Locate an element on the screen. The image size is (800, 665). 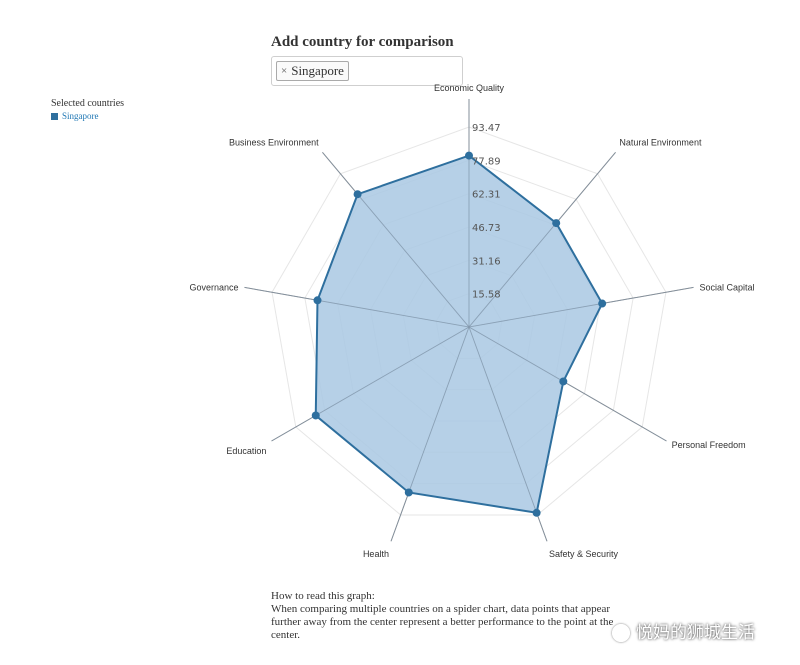
watermark-text: 悦妈的狮城生活 is located at coordinates (695, 633).